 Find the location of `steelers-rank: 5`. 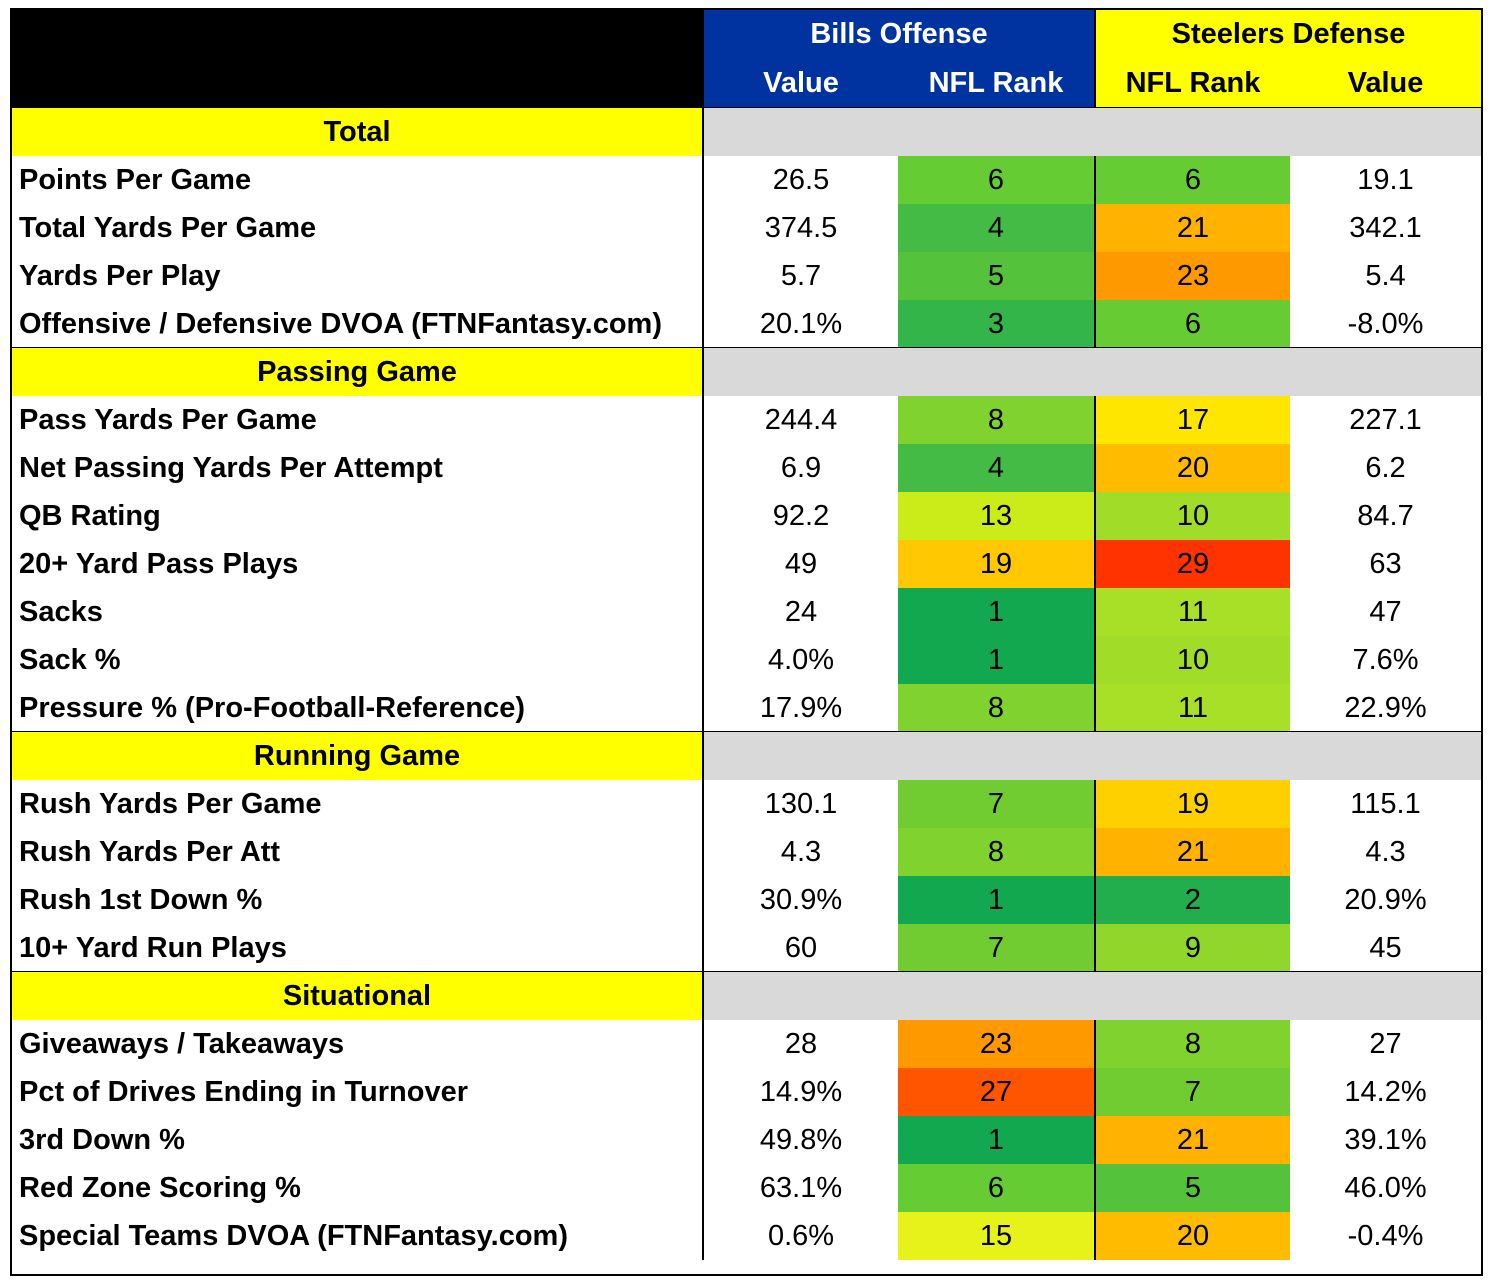

steelers-rank: 5 is located at coordinates (1192, 1188).